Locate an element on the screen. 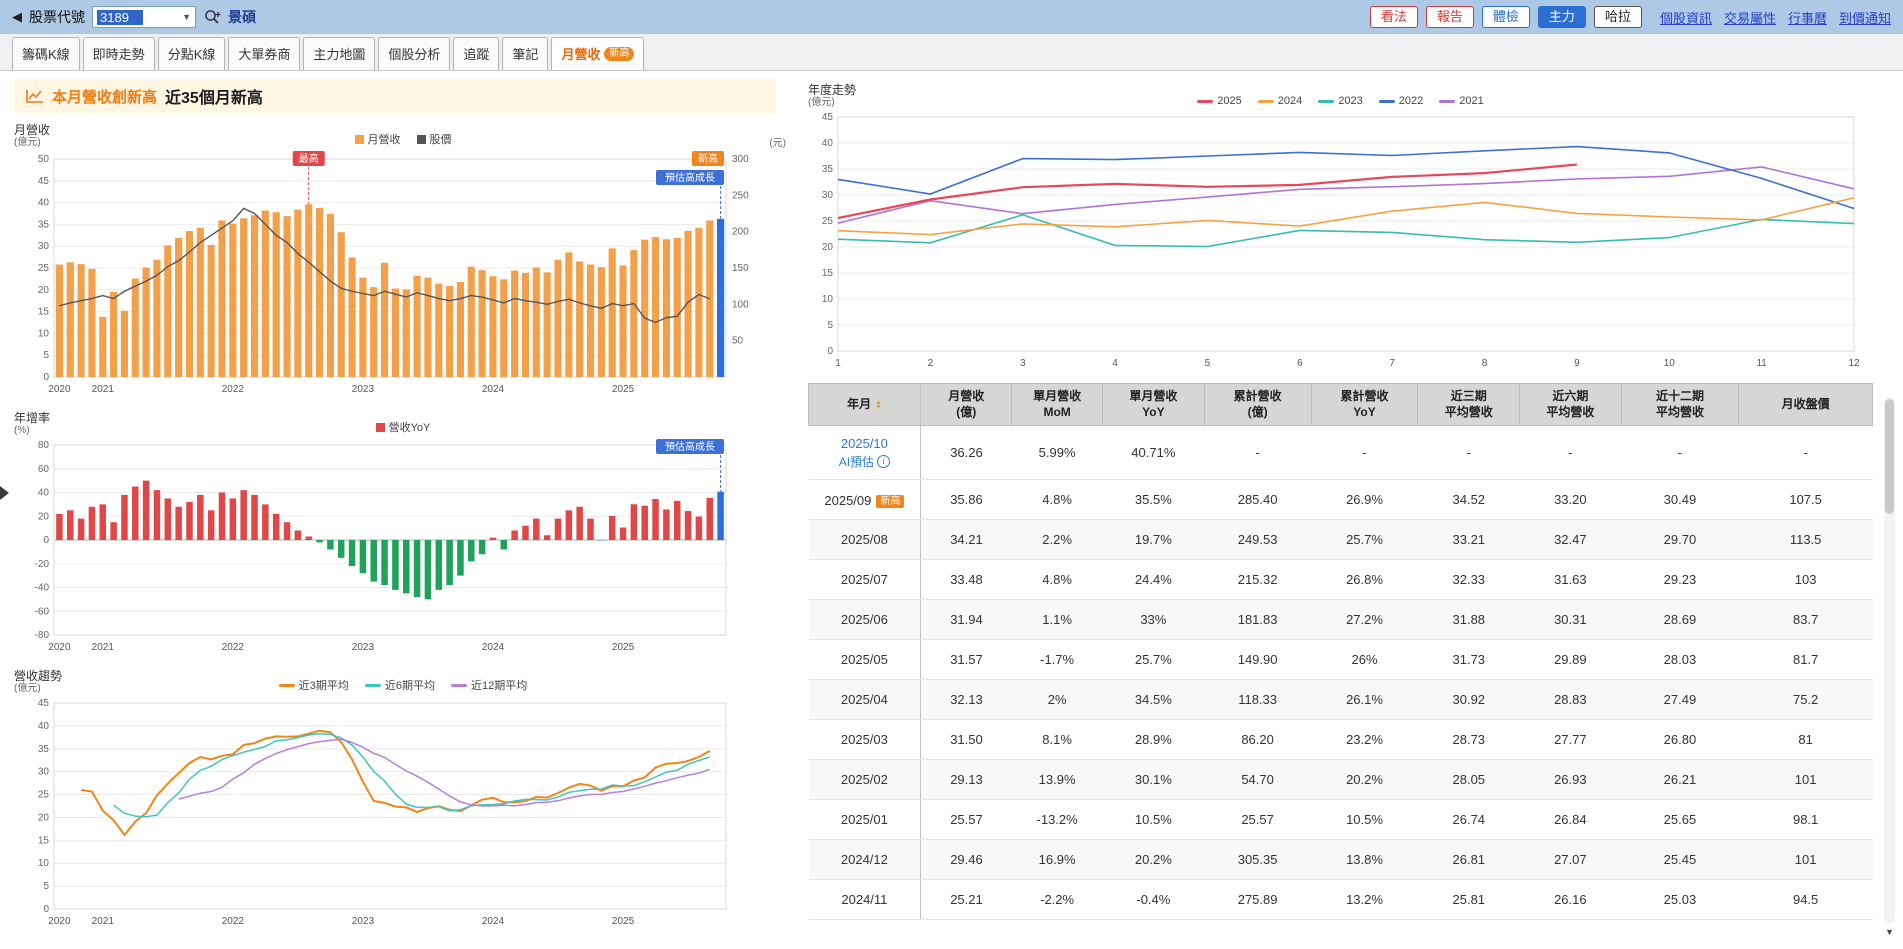 The height and width of the screenshot is (949, 1903). stock-code-value: 3189 is located at coordinates (120, 17).